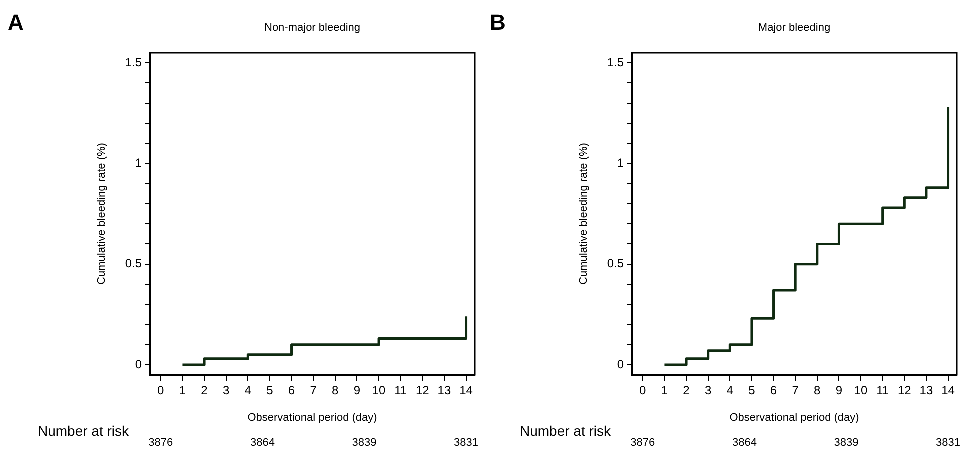 The width and height of the screenshot is (964, 460). What do you see at coordinates (498, 23) in the screenshot?
I see `text: B` at bounding box center [498, 23].